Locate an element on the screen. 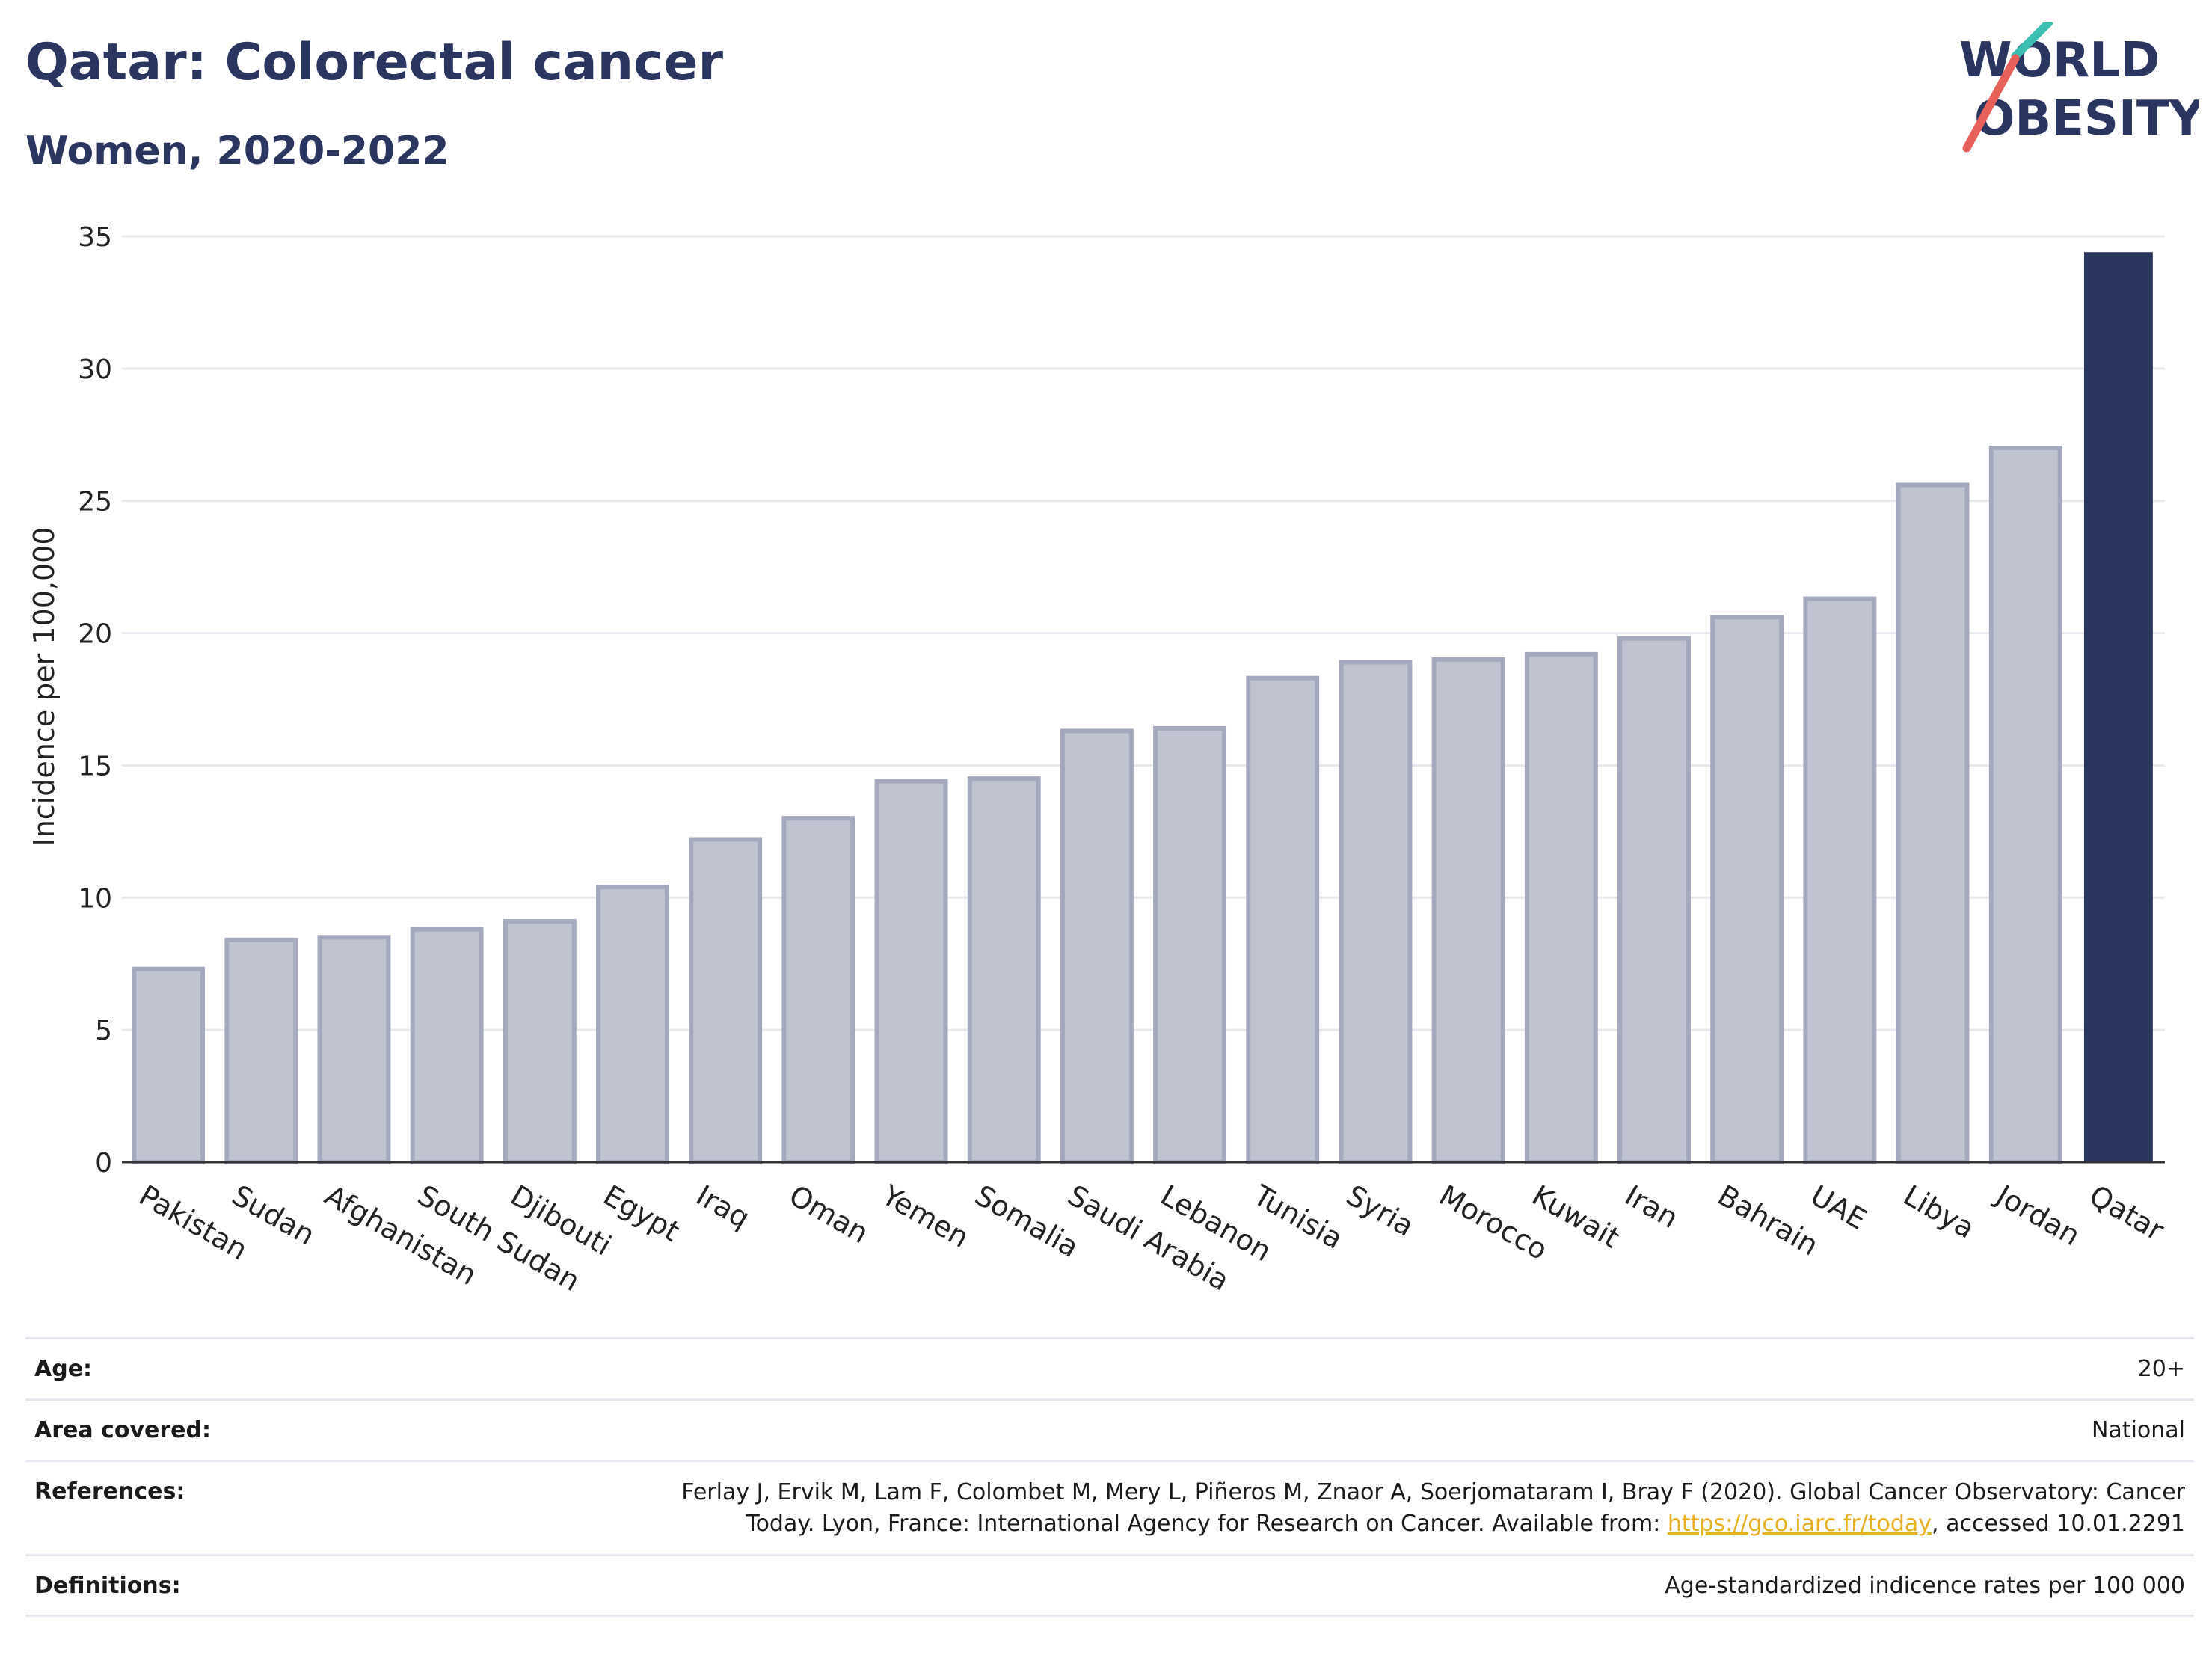 The width and height of the screenshot is (2212, 1655). info-row-area: Area covered: National is located at coordinates (1109, 1429).